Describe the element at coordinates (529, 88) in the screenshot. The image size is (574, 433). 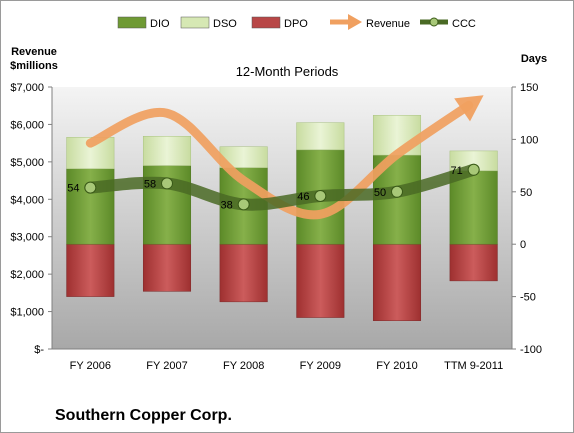
I see `right-tick-label: 150` at that location.